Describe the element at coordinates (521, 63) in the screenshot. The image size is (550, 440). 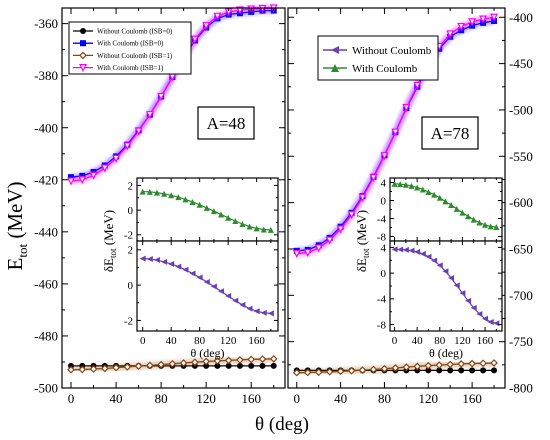
I see `y-tick-label: -450` at that location.